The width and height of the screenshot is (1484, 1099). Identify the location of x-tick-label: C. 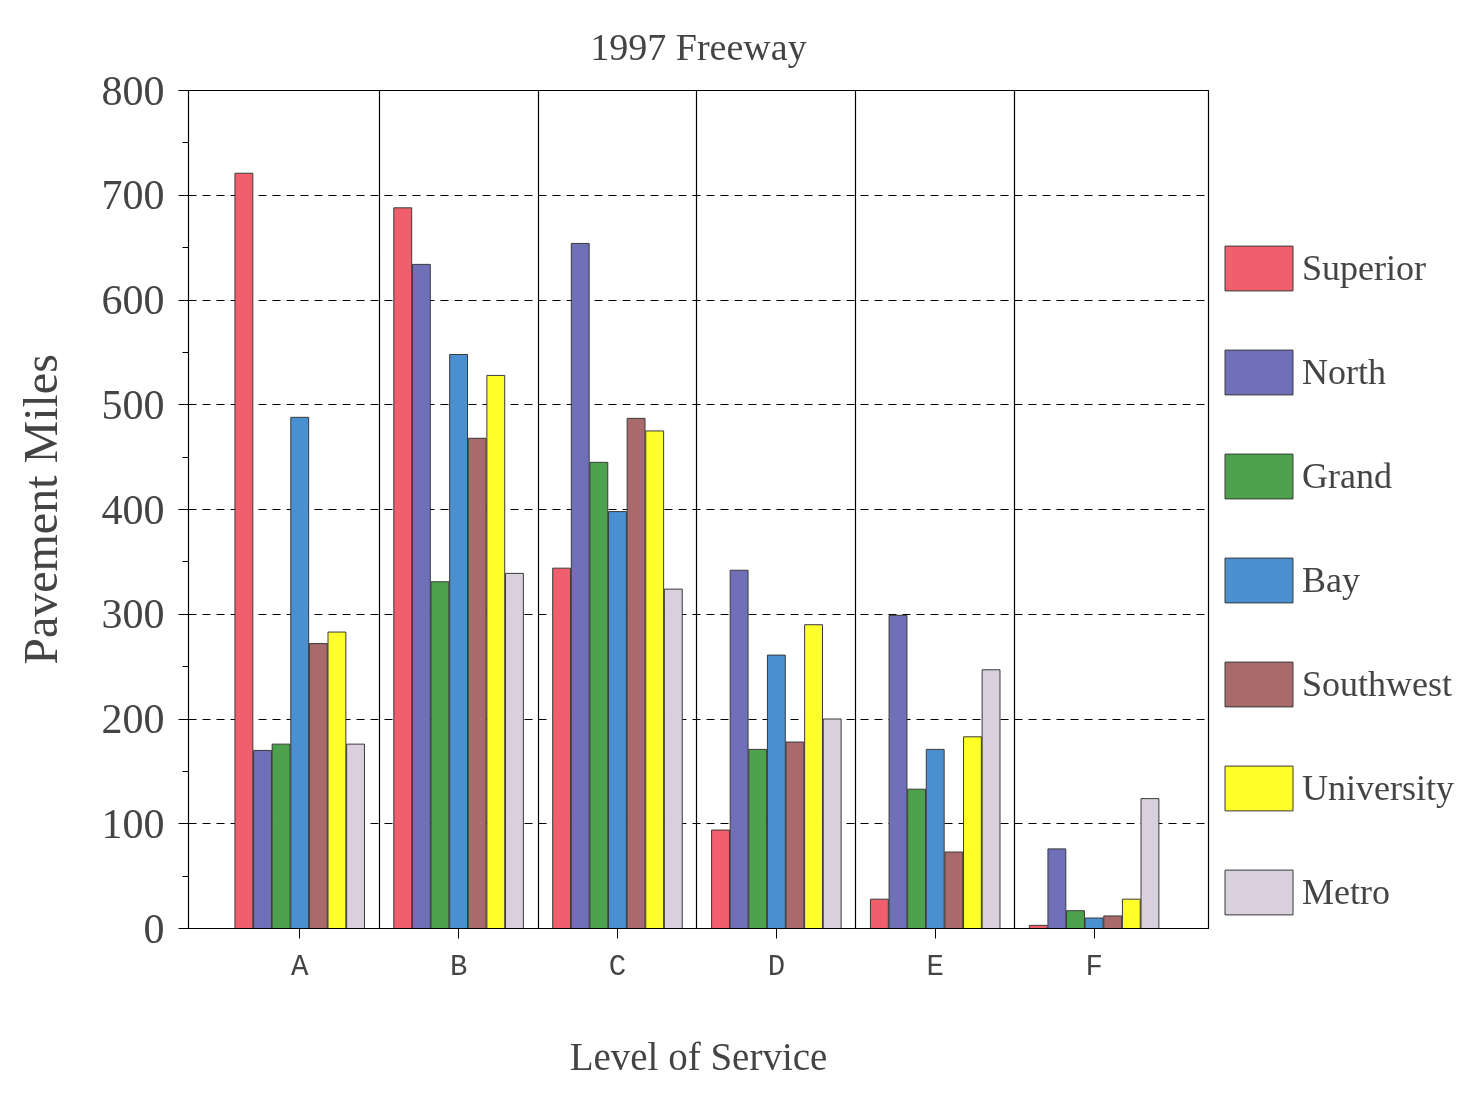
(617, 967).